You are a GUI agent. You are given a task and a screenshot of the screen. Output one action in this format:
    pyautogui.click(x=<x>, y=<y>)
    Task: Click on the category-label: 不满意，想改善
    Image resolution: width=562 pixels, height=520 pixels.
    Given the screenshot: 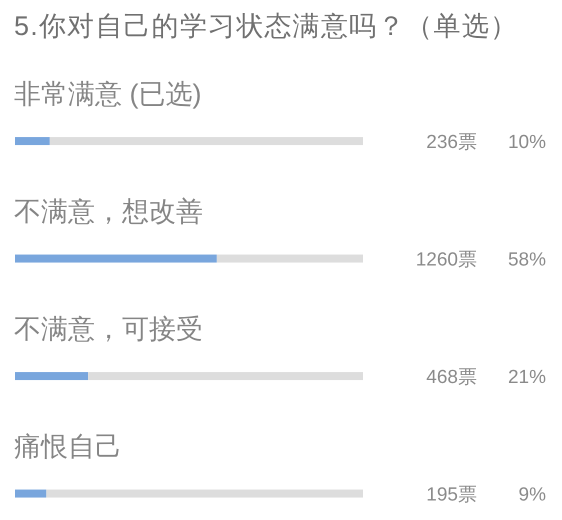 What is the action you would take?
    pyautogui.click(x=108, y=211)
    